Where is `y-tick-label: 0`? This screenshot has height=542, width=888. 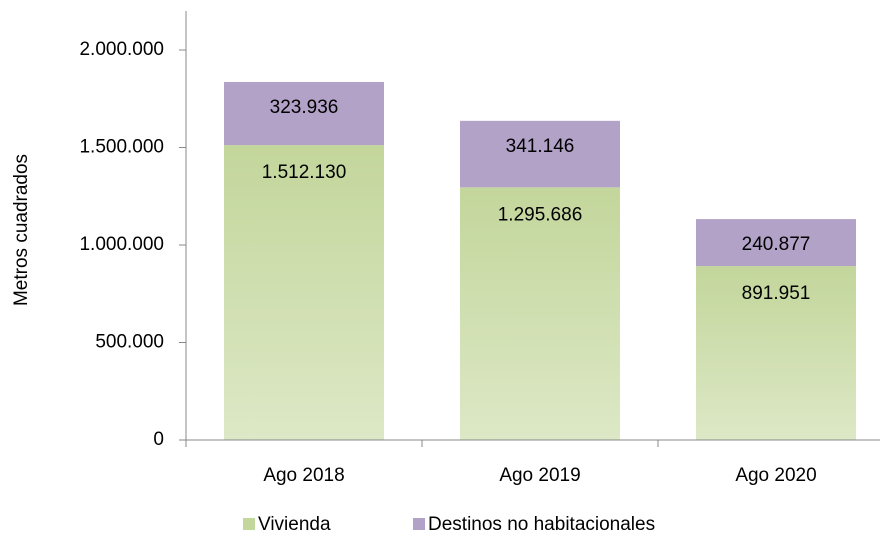
y-tick-label: 0 is located at coordinates (158, 439).